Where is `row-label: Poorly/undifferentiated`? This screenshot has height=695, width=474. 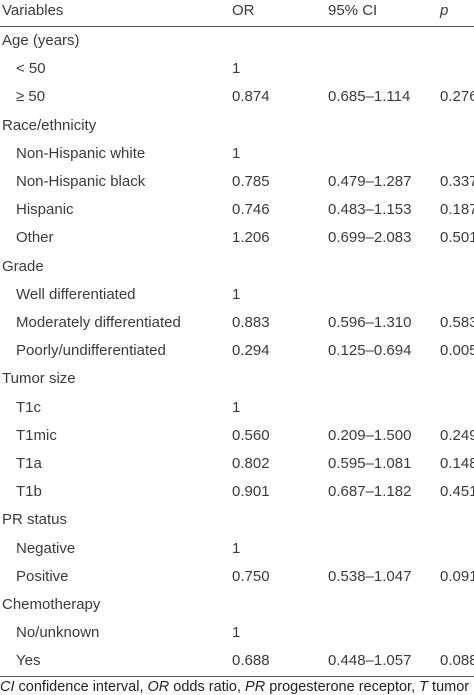
row-label: Poorly/undifferentiated is located at coordinates (91, 351).